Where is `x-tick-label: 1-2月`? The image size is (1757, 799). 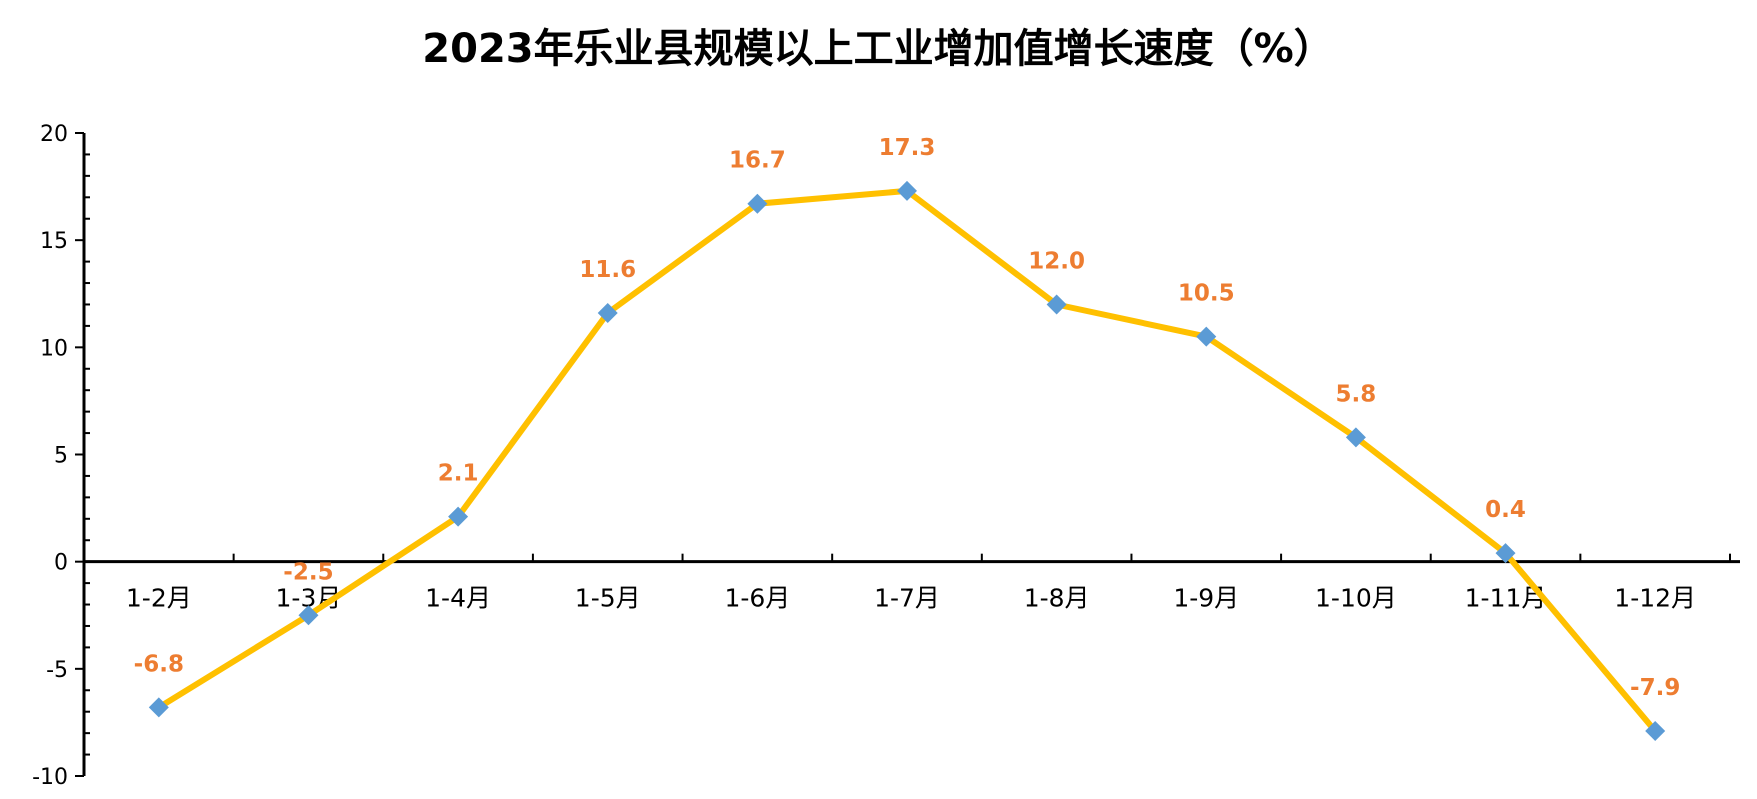 x-tick-label: 1-2月 is located at coordinates (159, 598).